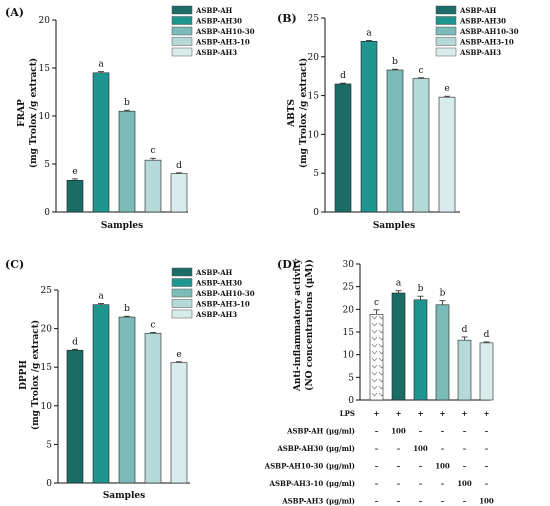 The height and width of the screenshot is (506, 550). Describe the element at coordinates (478, 10) in the screenshot. I see `legend-label: ASBP-AH` at that location.